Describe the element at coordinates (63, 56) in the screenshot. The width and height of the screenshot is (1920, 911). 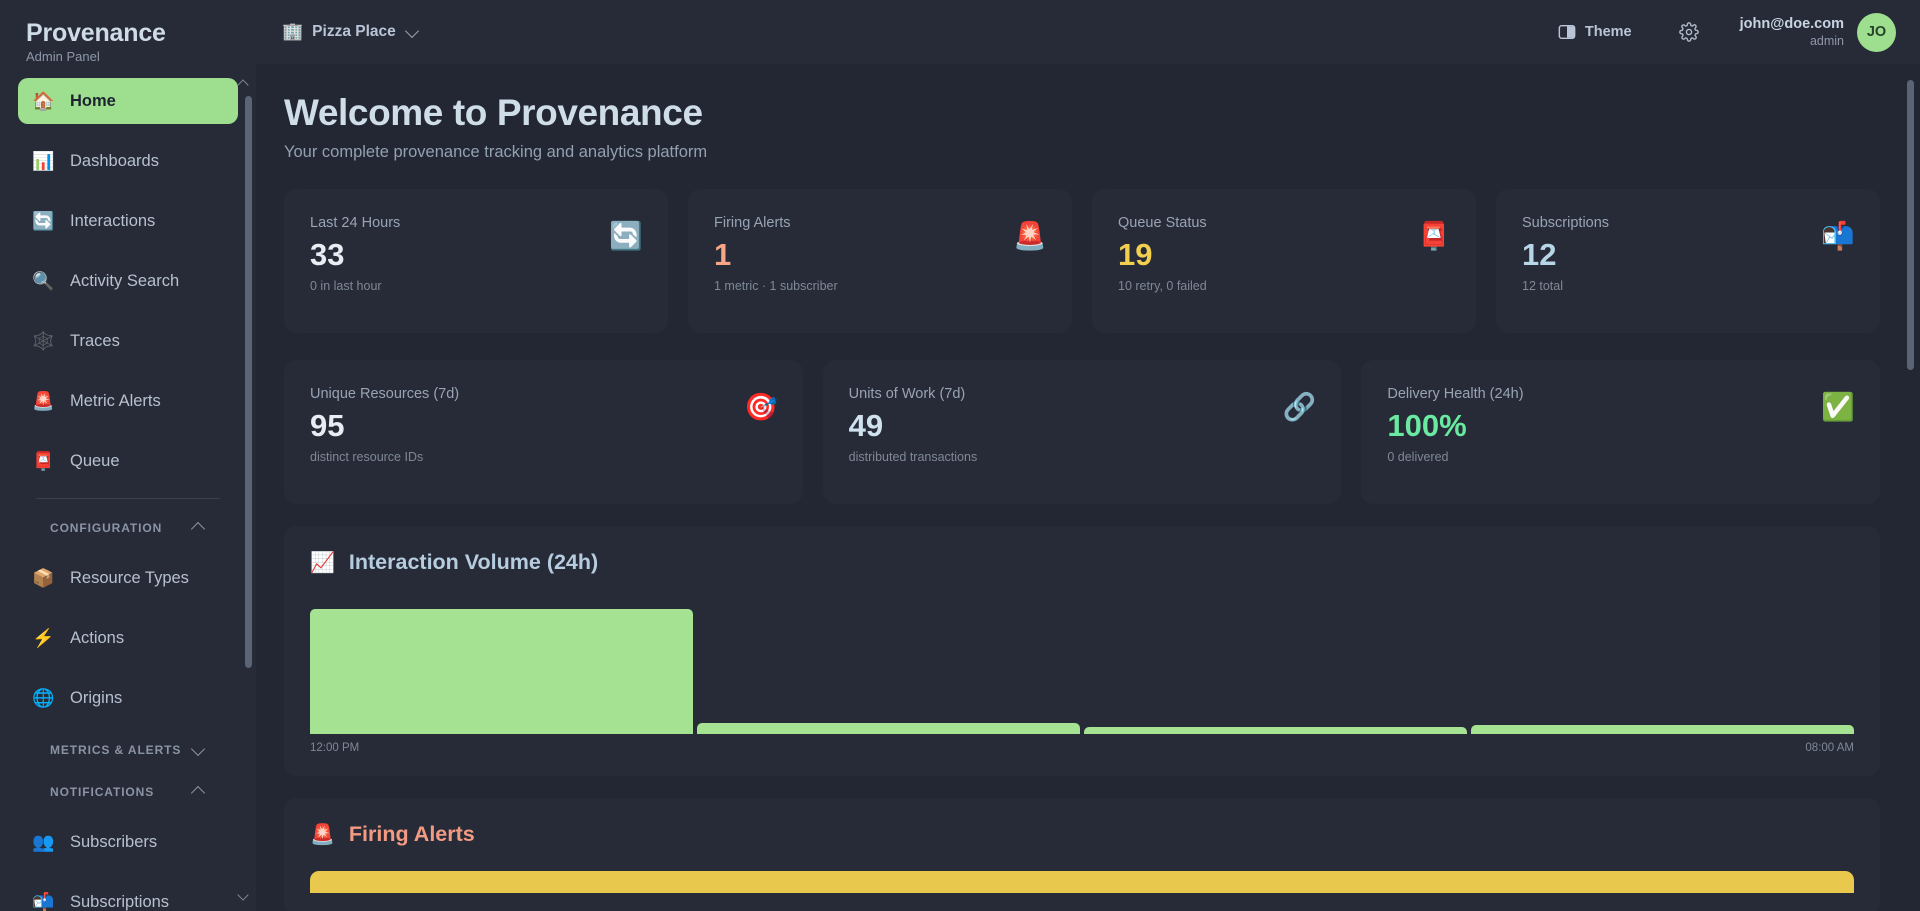
I see `brand-subtitle: Admin Panel` at that location.